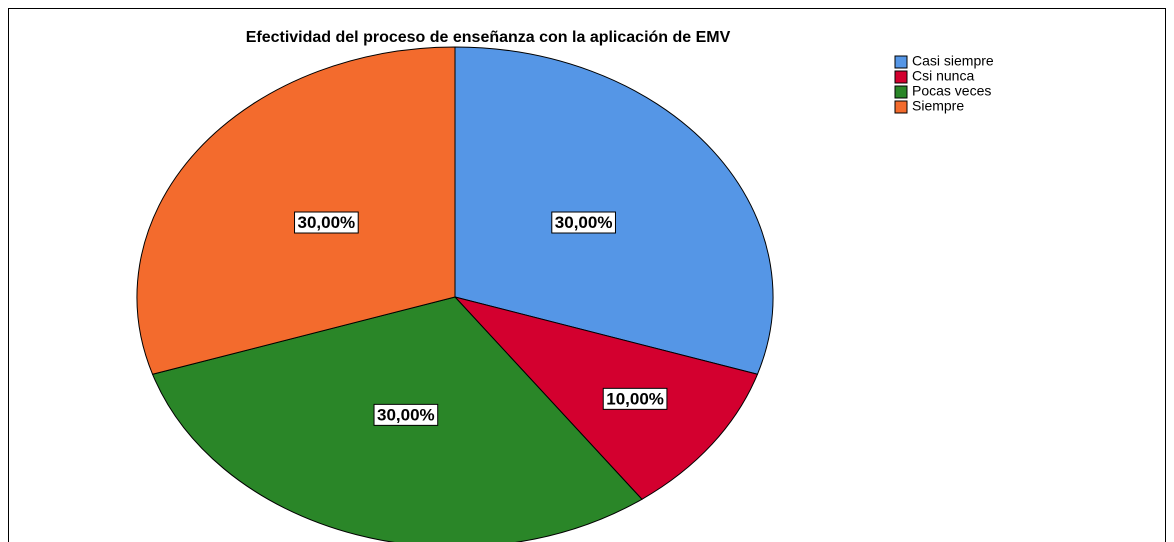  I want to click on data-label-text: 10,00%, so click(635, 398).